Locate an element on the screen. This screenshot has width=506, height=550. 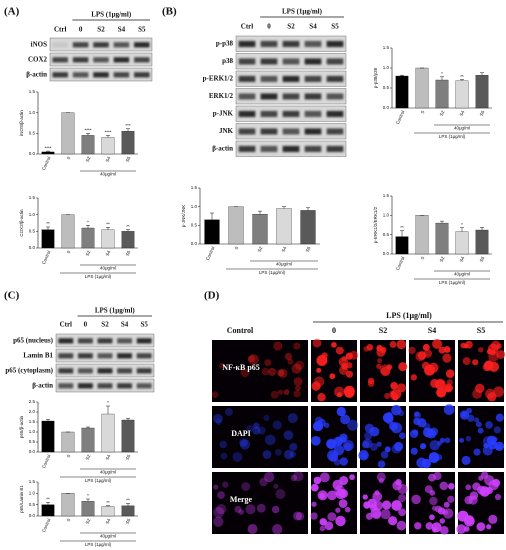
x-tick-label: S2 is located at coordinates (260, 249).